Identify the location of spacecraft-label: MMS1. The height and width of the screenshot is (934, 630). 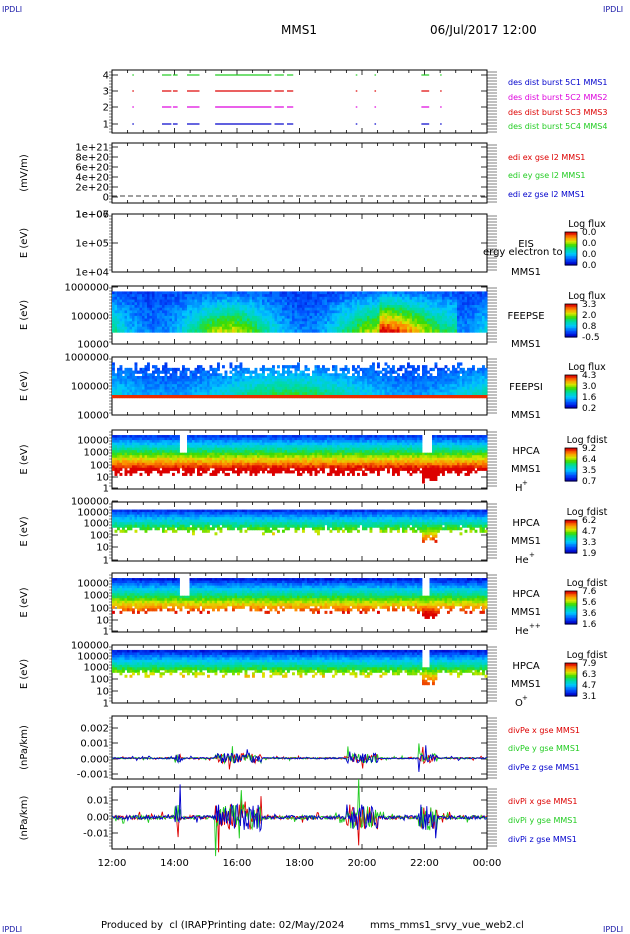
(526, 415).